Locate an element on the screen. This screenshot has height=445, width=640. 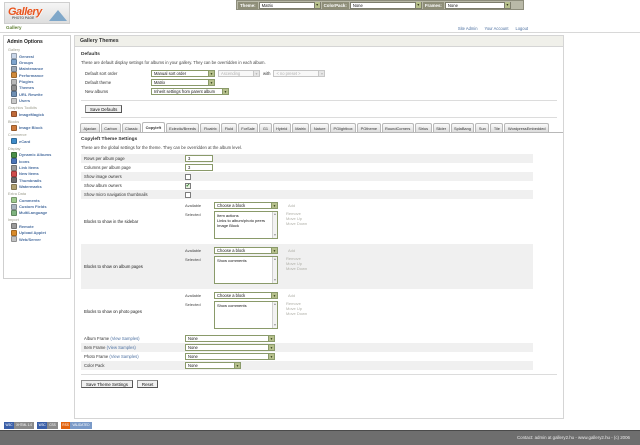
tab-hybrid: Hybrid is located at coordinates (281, 127).